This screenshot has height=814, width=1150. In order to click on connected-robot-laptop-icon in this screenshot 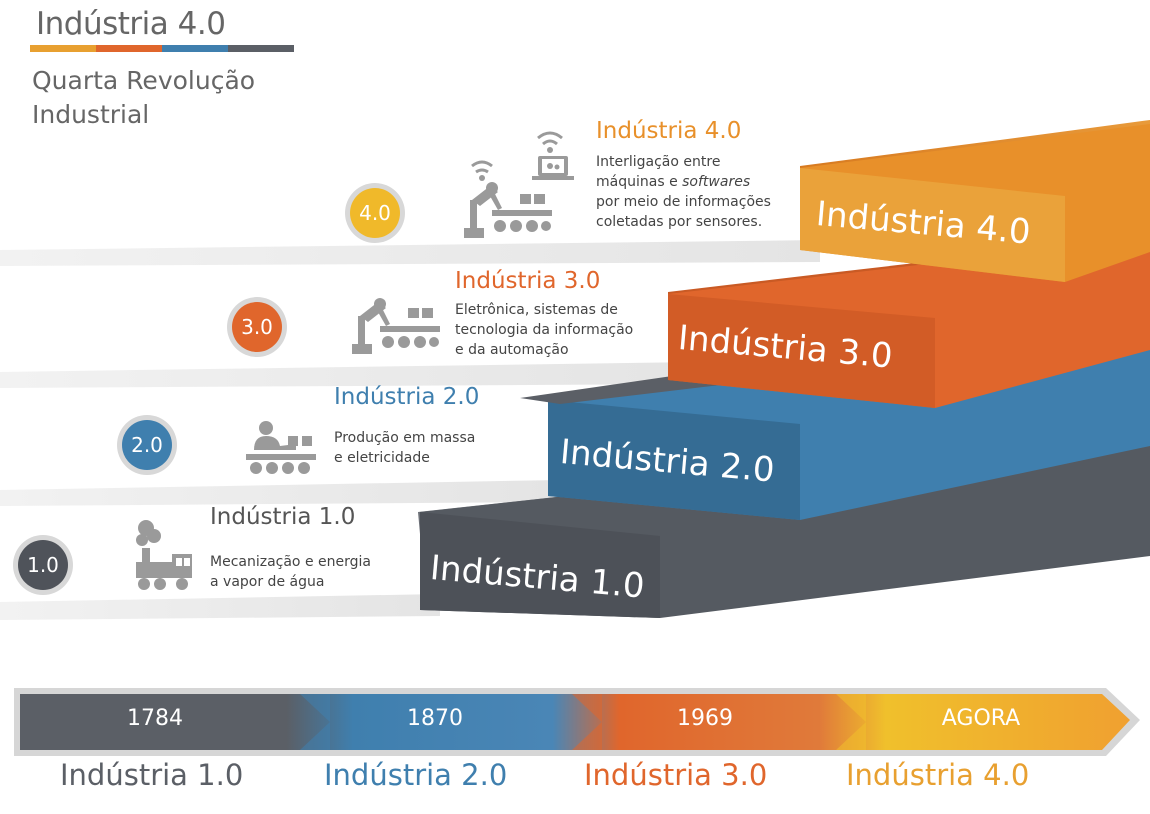, I will do `click(519, 184)`.